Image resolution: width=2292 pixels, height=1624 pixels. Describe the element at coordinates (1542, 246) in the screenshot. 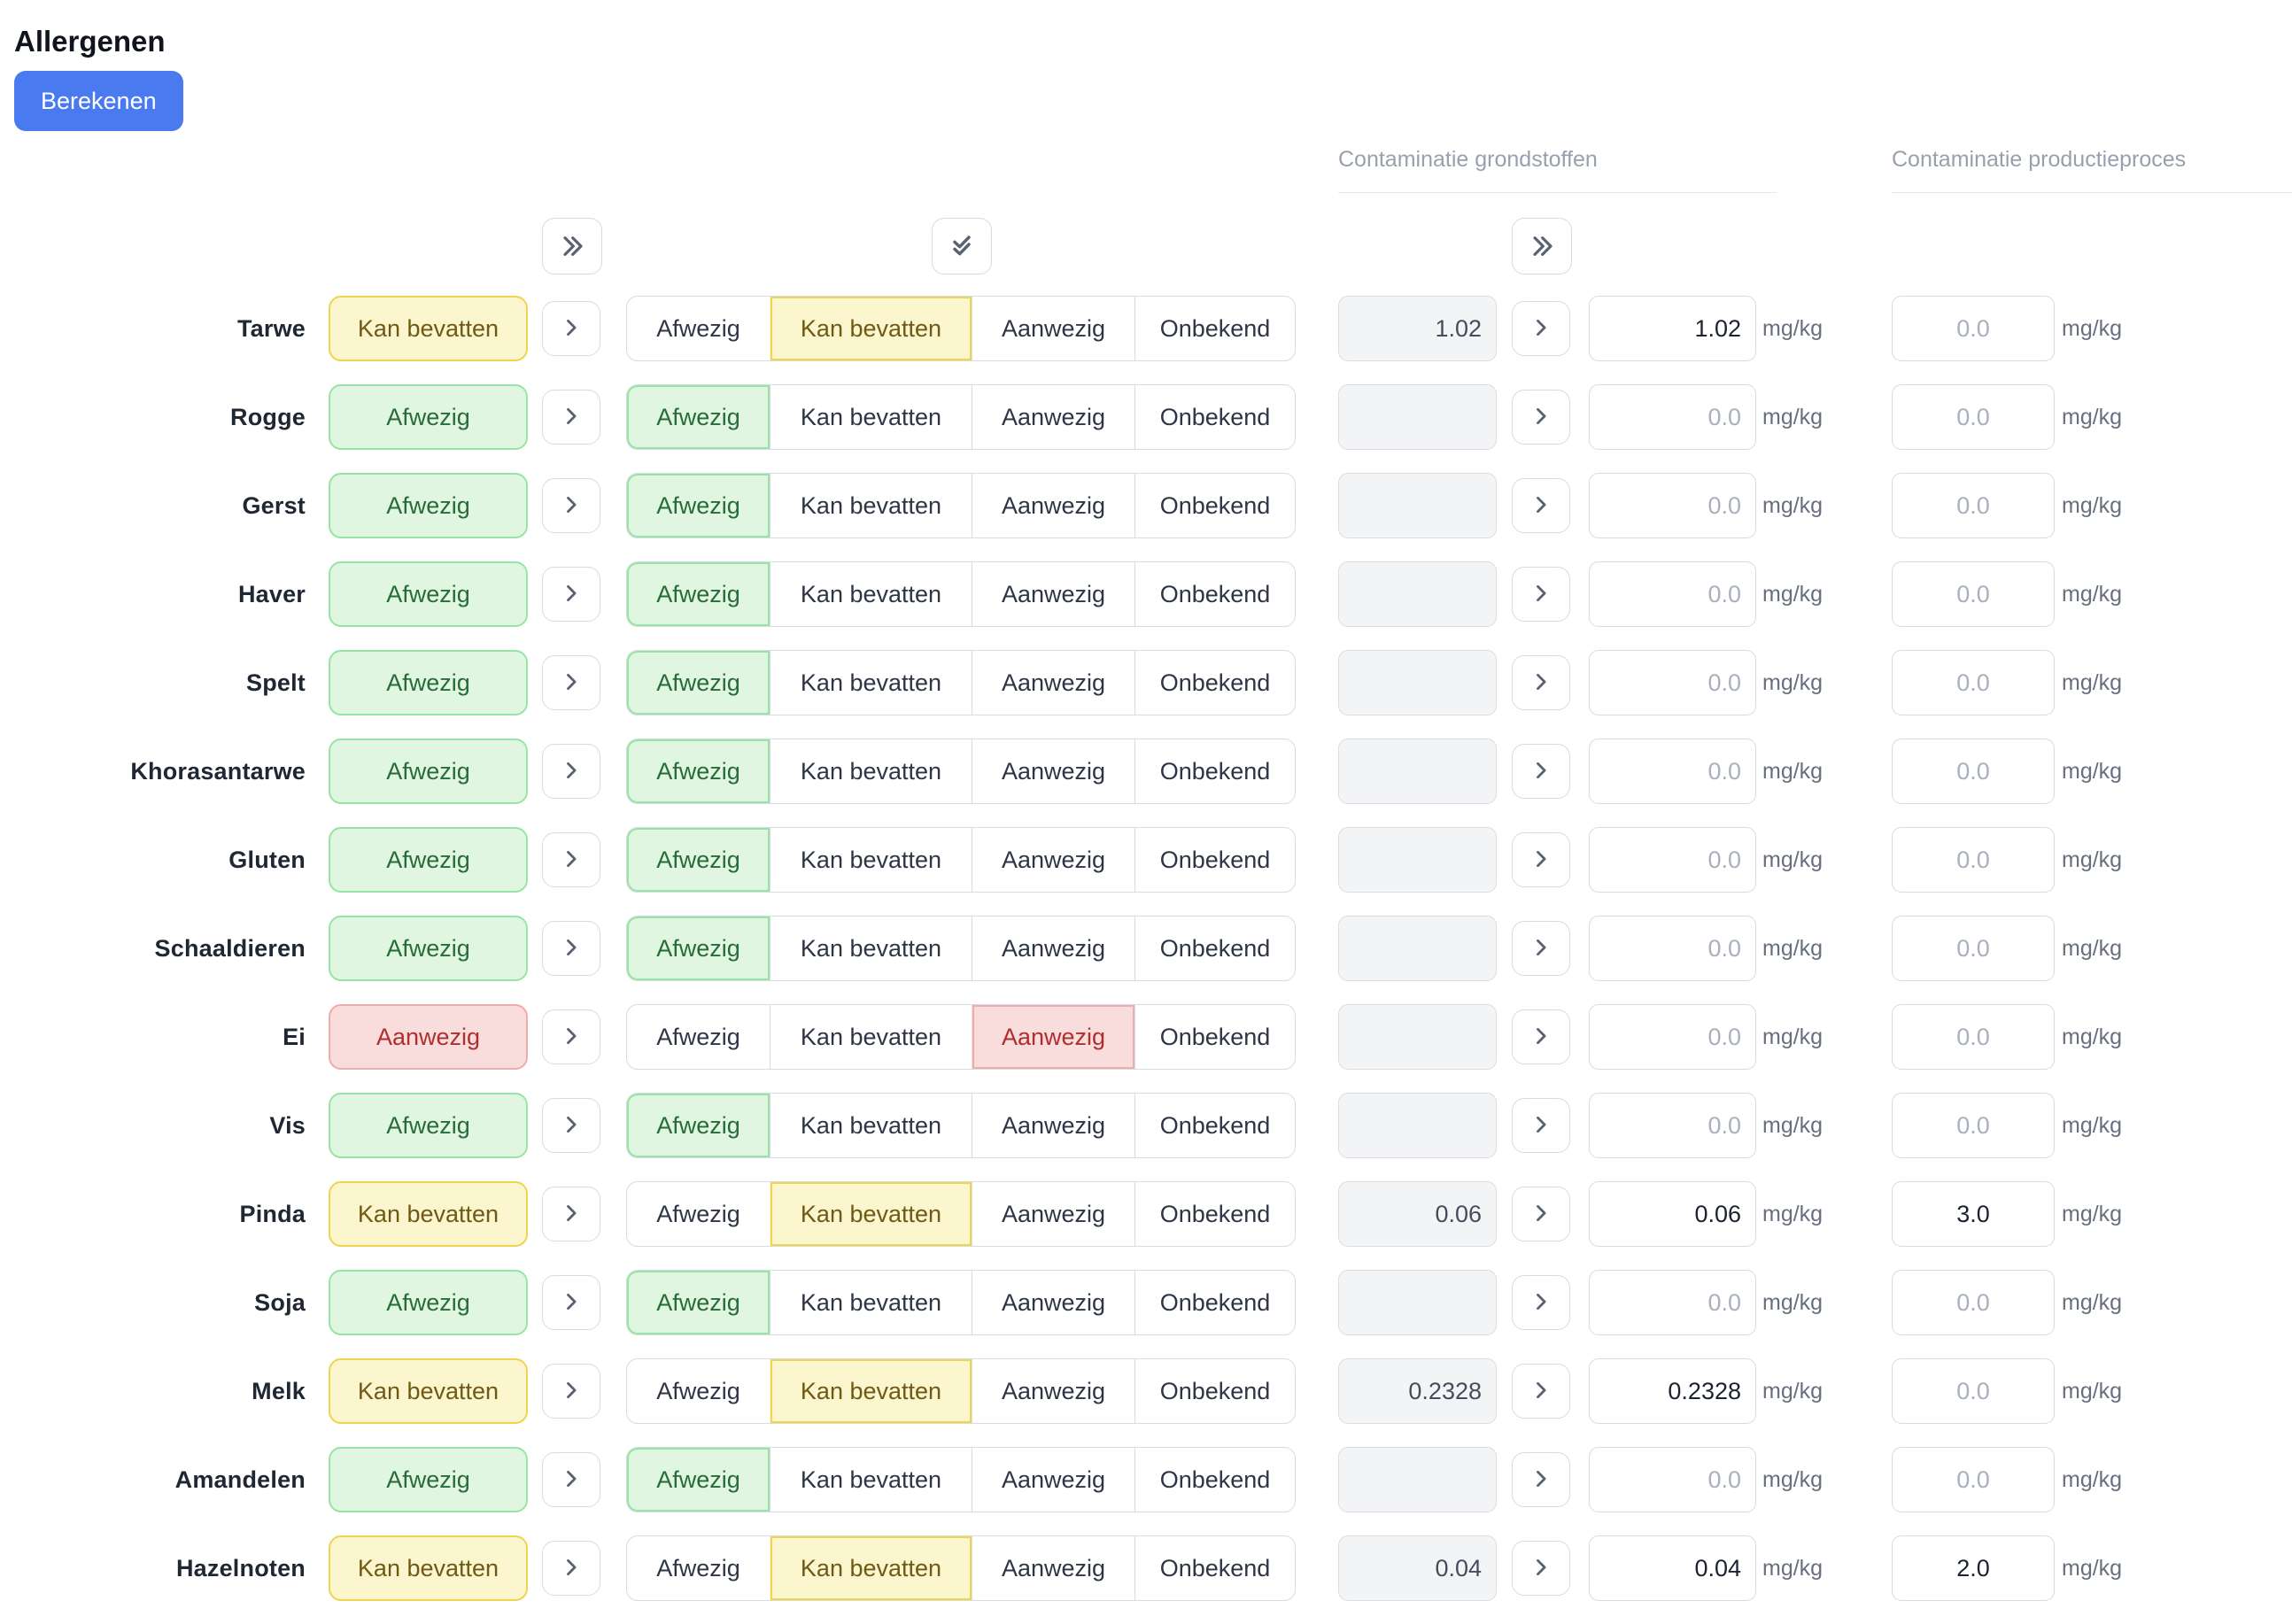

I see `copy-all-values-button` at that location.